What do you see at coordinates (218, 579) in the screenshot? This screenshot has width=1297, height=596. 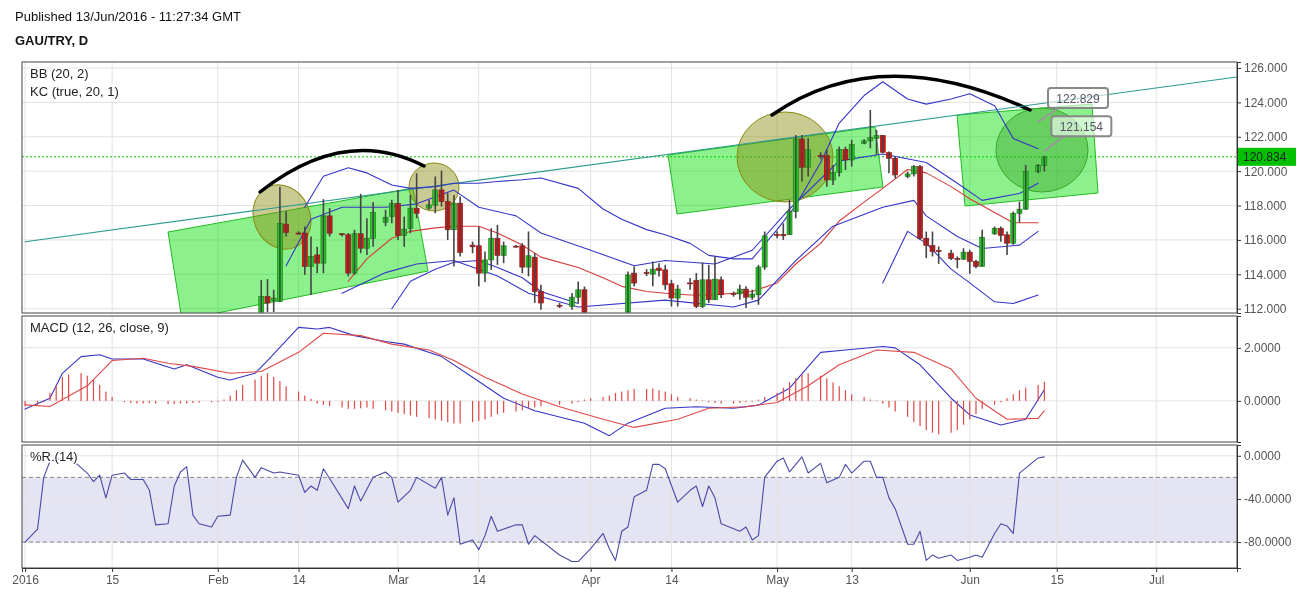 I see `x-tick-label: Feb` at bounding box center [218, 579].